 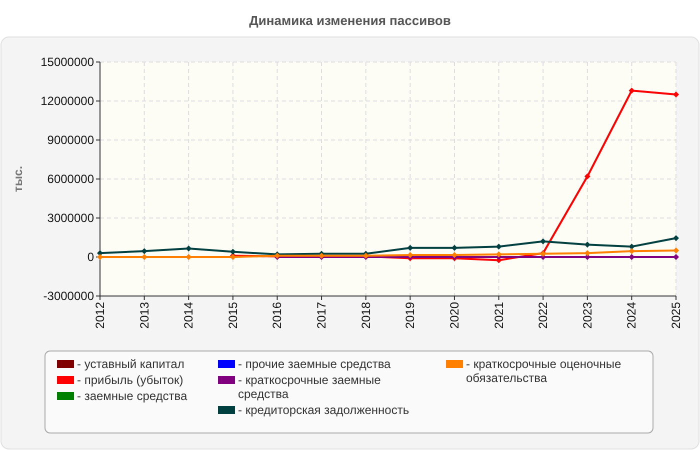 I want to click on legend-label: - прибыль (убыток), so click(x=130, y=380).